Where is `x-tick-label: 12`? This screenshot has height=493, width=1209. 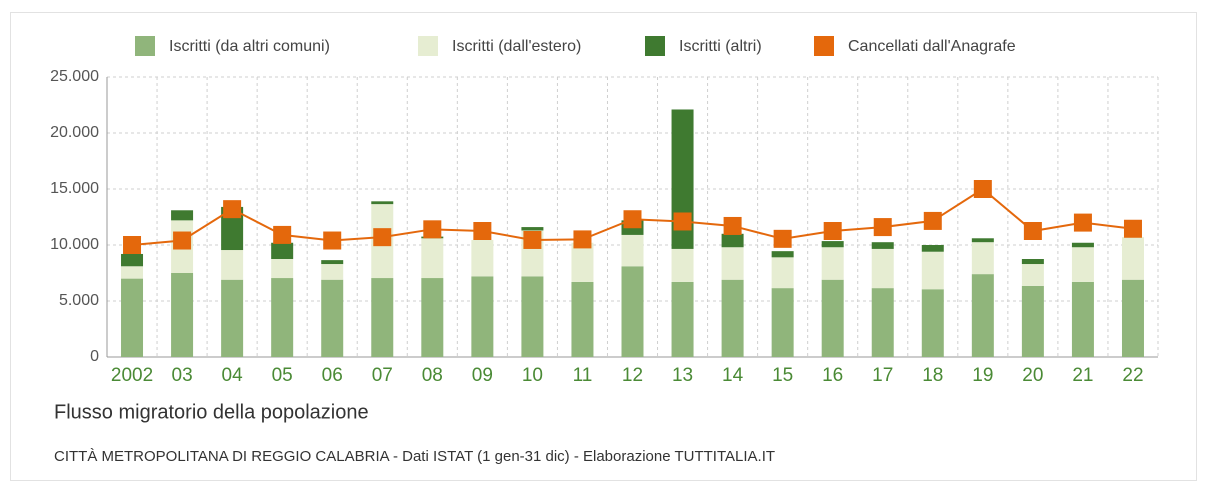
x-tick-label: 12 is located at coordinates (632, 375).